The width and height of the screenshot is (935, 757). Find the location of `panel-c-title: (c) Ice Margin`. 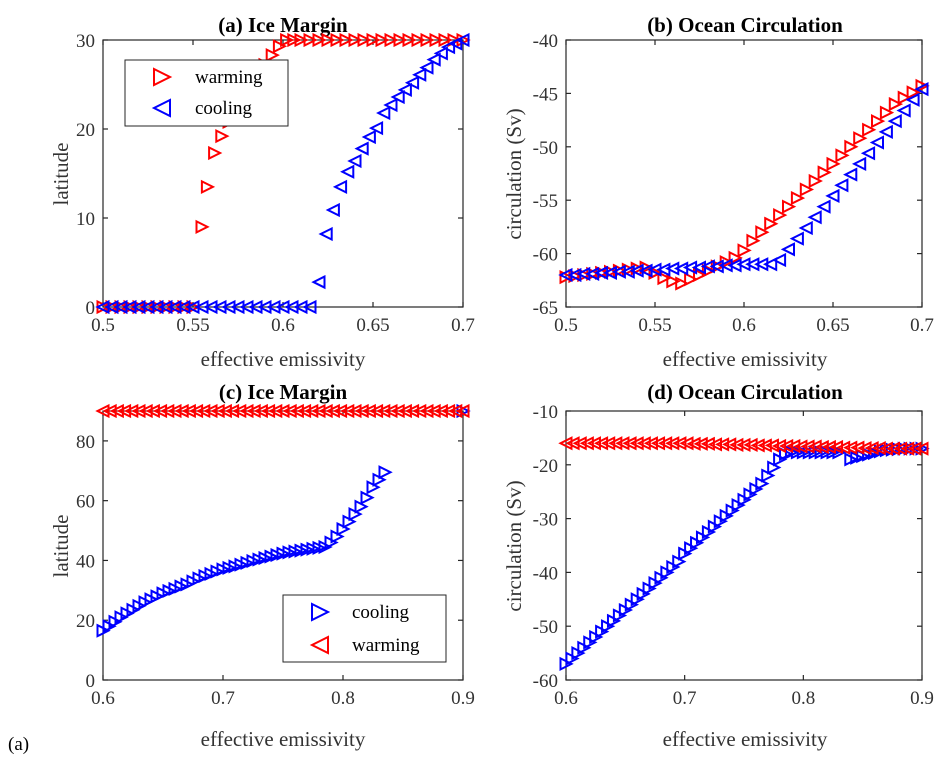

panel-c-title: (c) Ice Margin is located at coordinates (283, 392).